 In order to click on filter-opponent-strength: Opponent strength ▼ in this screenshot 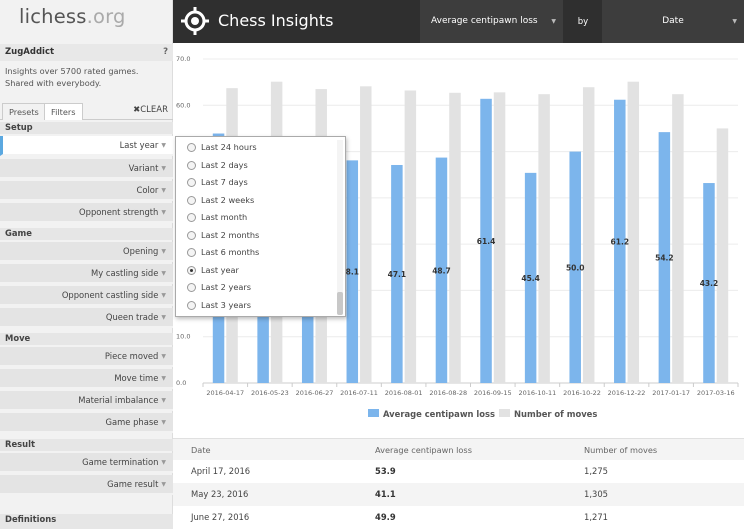, I will do `click(86, 213)`.